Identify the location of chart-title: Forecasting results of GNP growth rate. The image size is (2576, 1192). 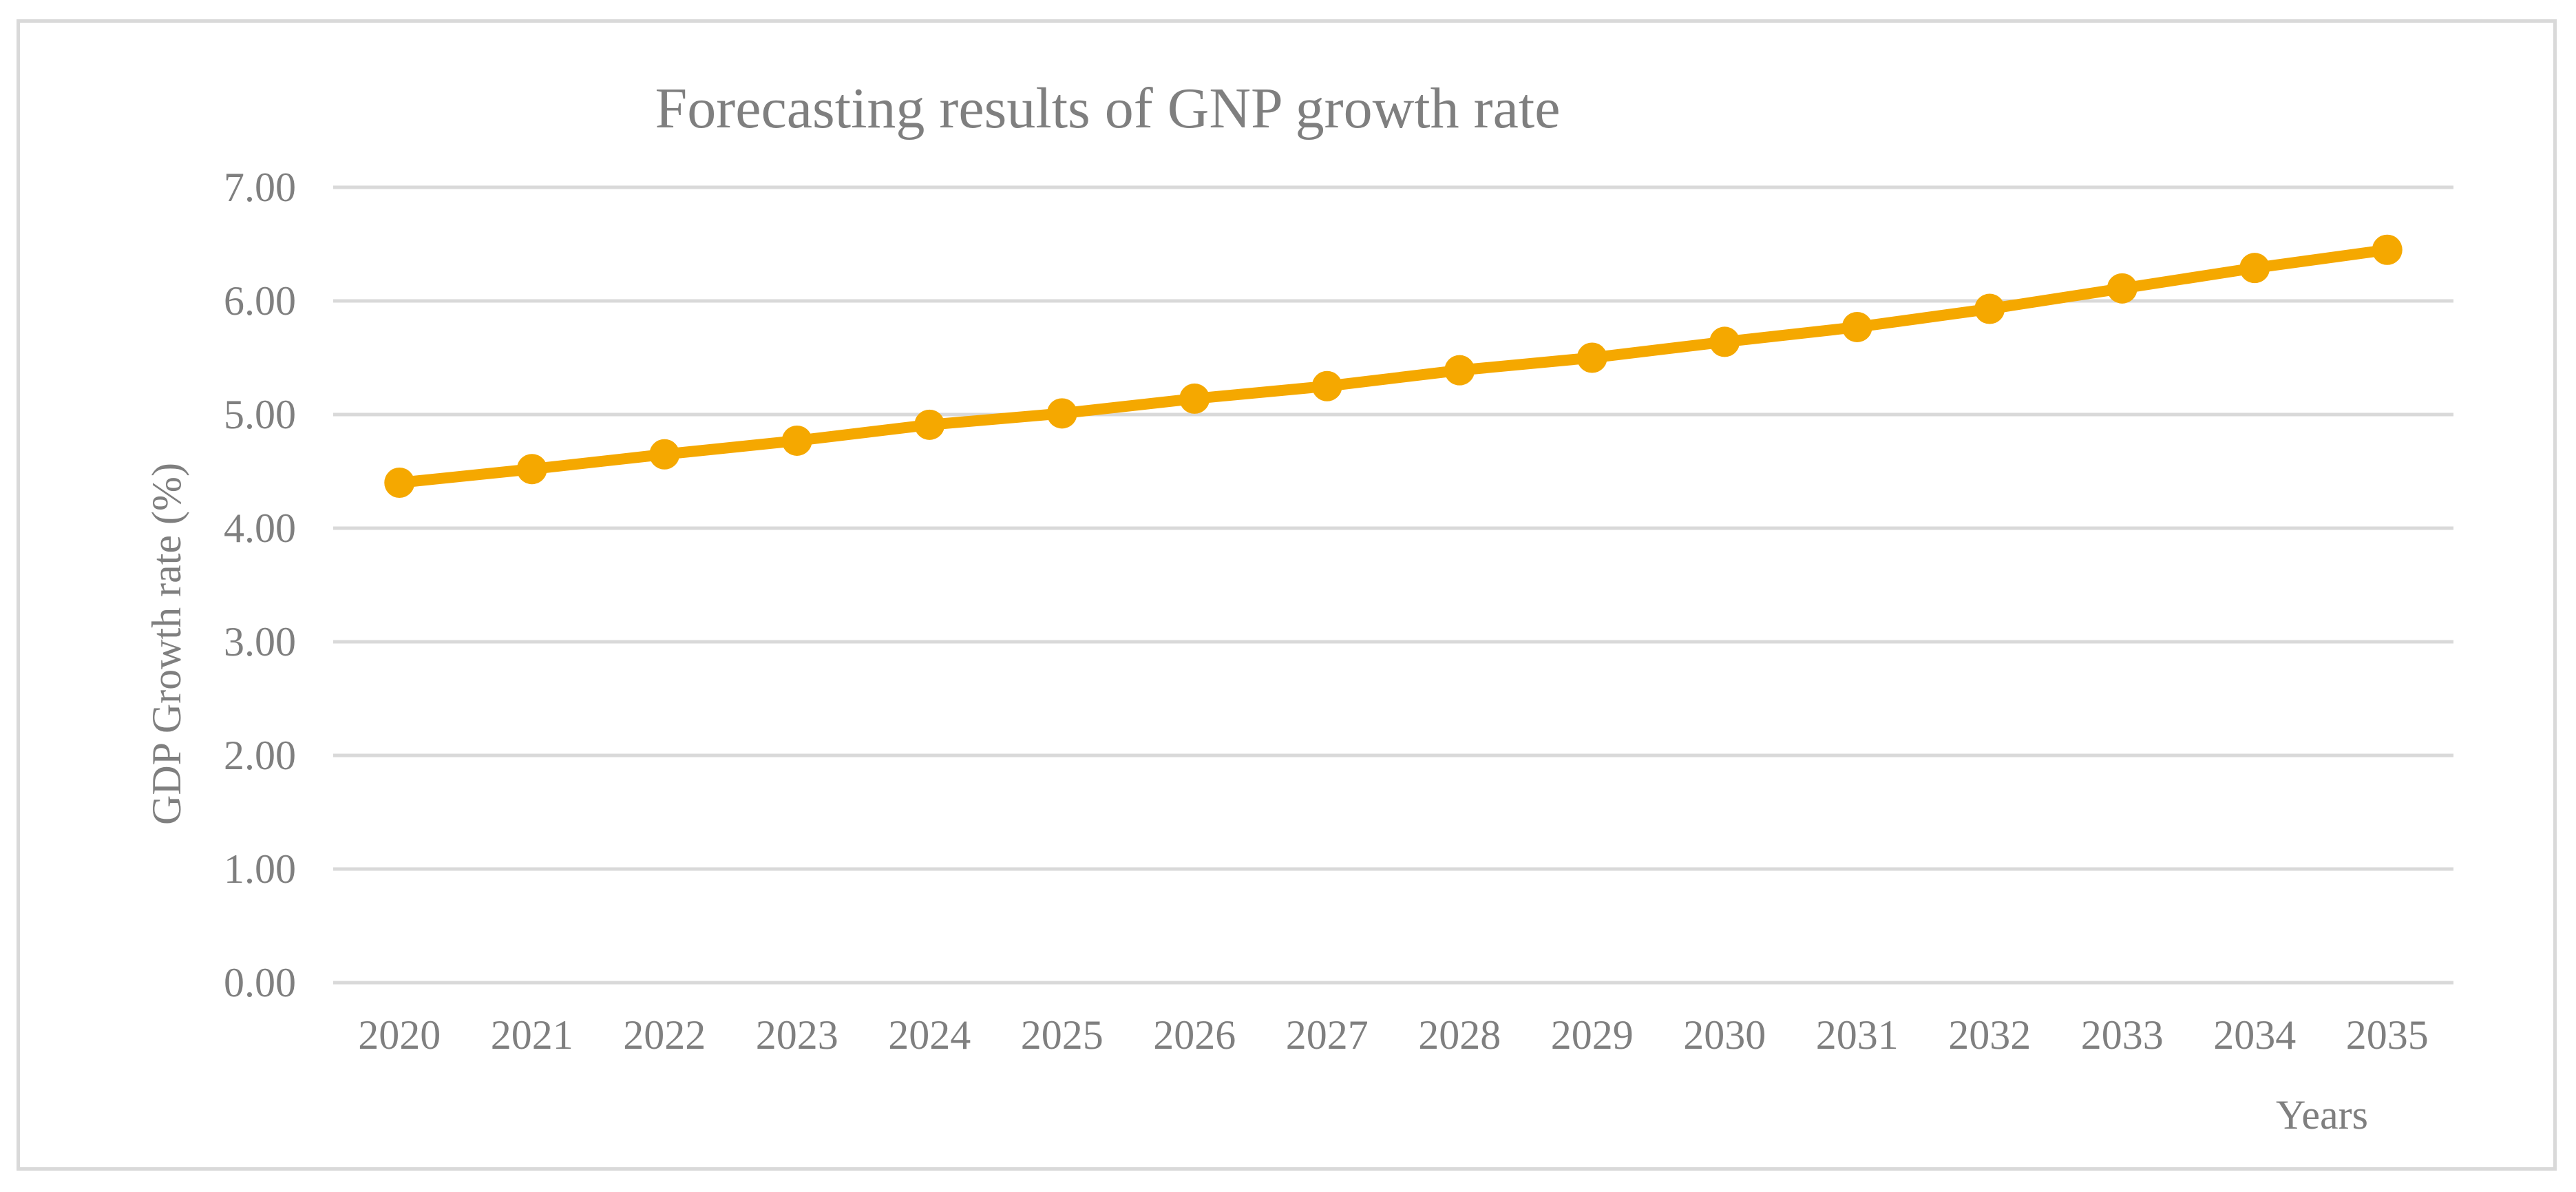
(1108, 108).